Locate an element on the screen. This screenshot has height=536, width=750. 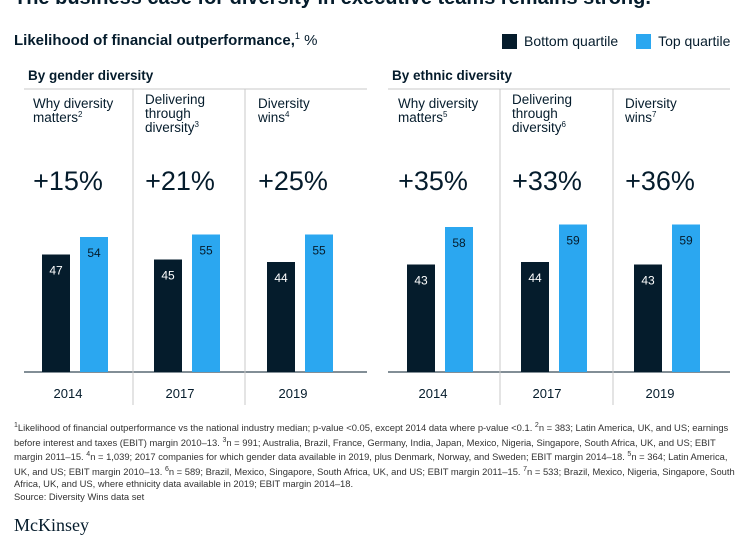
group-title-line: wins4 is located at coordinates (273, 117).